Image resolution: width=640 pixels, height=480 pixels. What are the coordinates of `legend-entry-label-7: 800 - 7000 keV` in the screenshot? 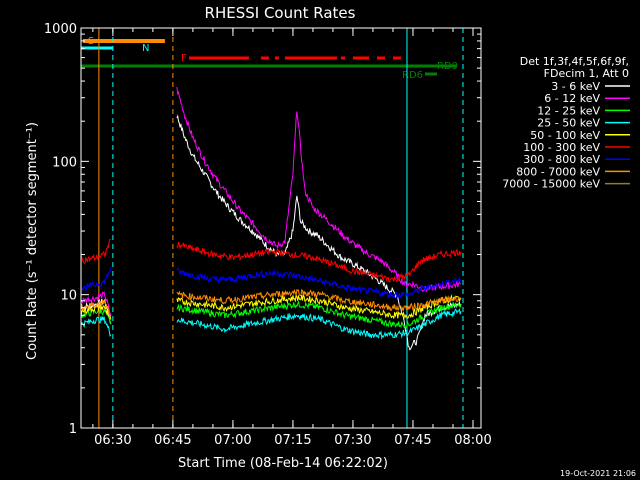 It's located at (558, 171).